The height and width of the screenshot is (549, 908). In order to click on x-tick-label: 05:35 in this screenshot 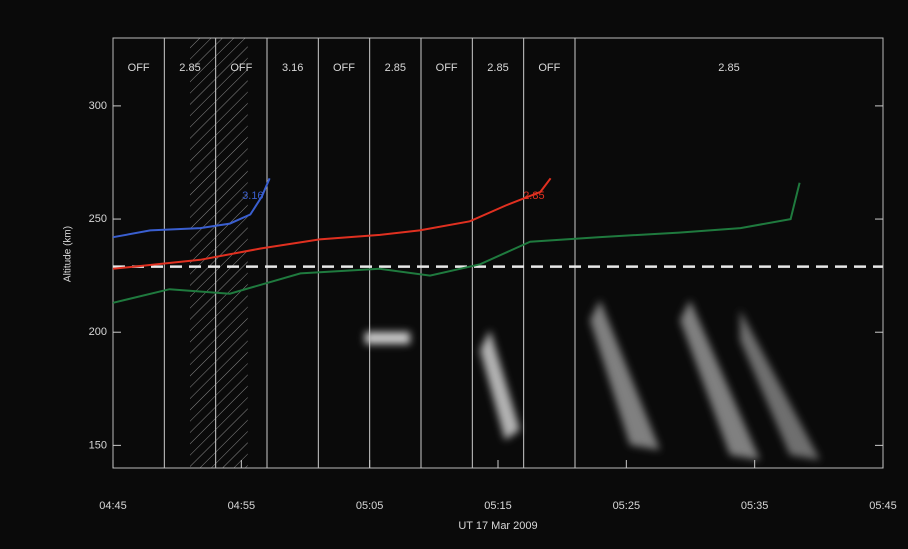, I will do `click(755, 506)`.